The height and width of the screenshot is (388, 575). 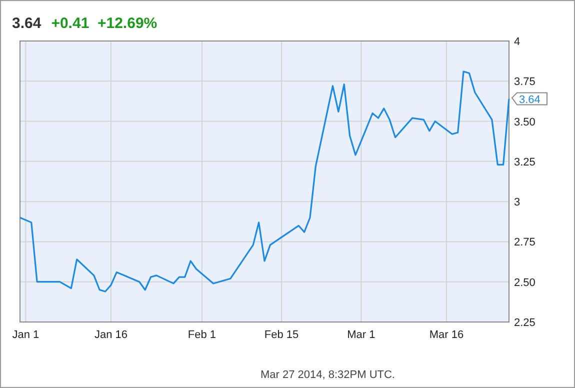 I want to click on chart-subtitle: +0.41 +12.69%, so click(x=104, y=23).